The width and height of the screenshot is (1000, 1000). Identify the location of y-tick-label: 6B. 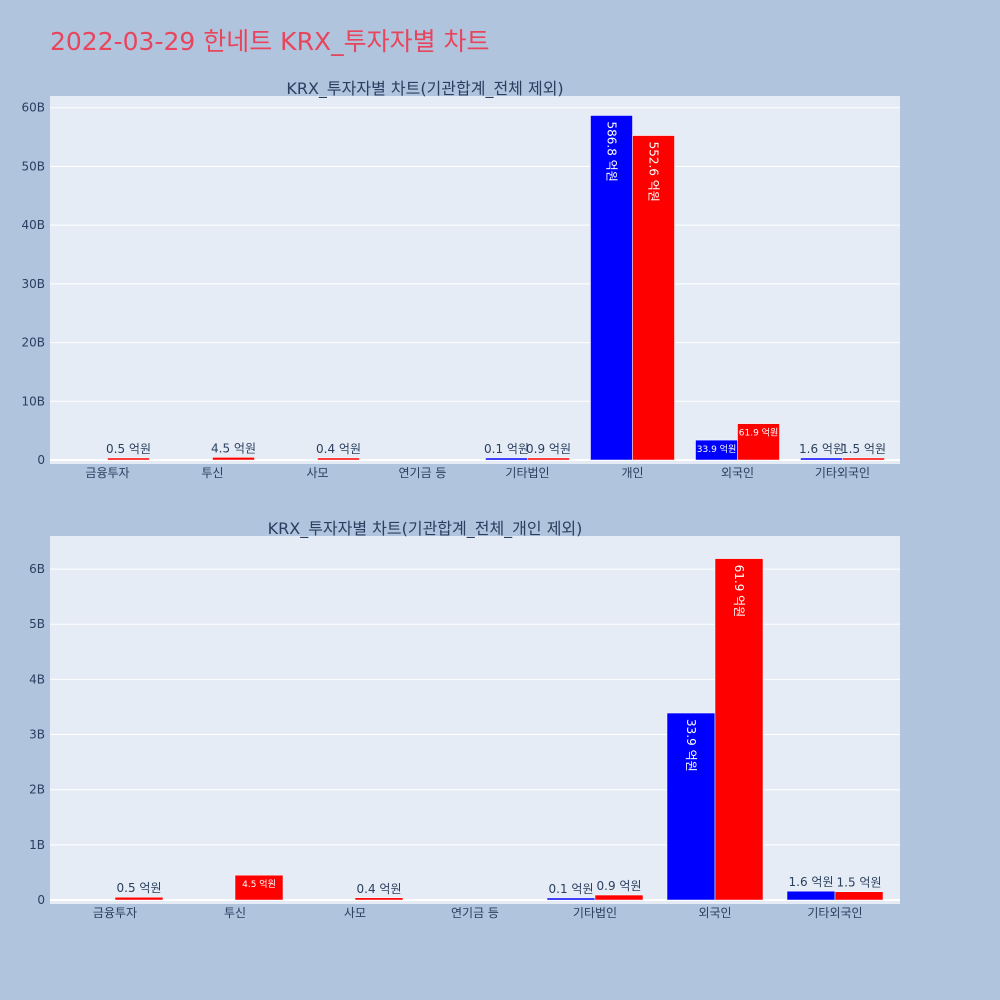
(37, 569).